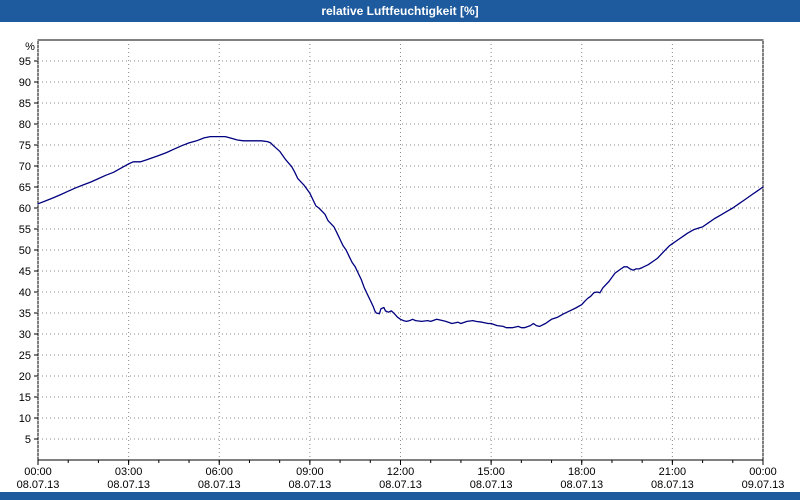  I want to click on x-tick-time-label: 12:00, so click(401, 472).